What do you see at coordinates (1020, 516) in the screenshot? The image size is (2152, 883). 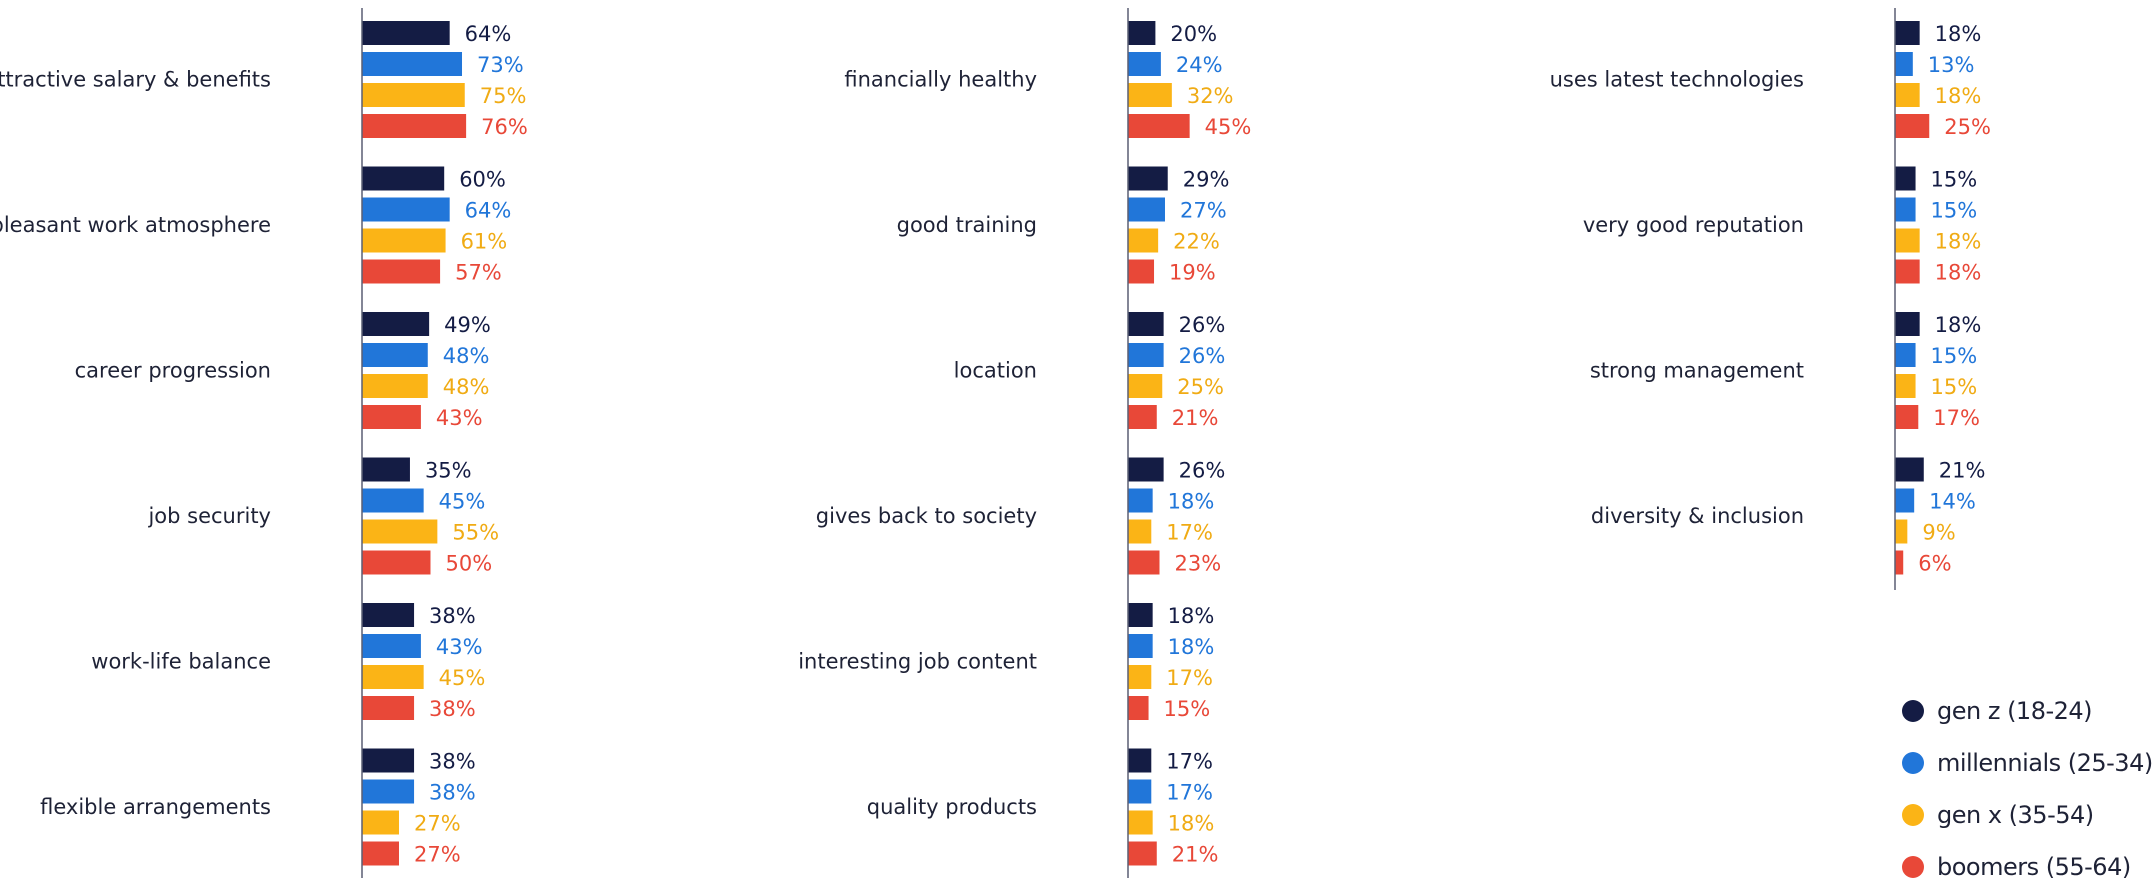 I see `category-group: gives back to society 26% 18% 17% 23%` at bounding box center [1020, 516].